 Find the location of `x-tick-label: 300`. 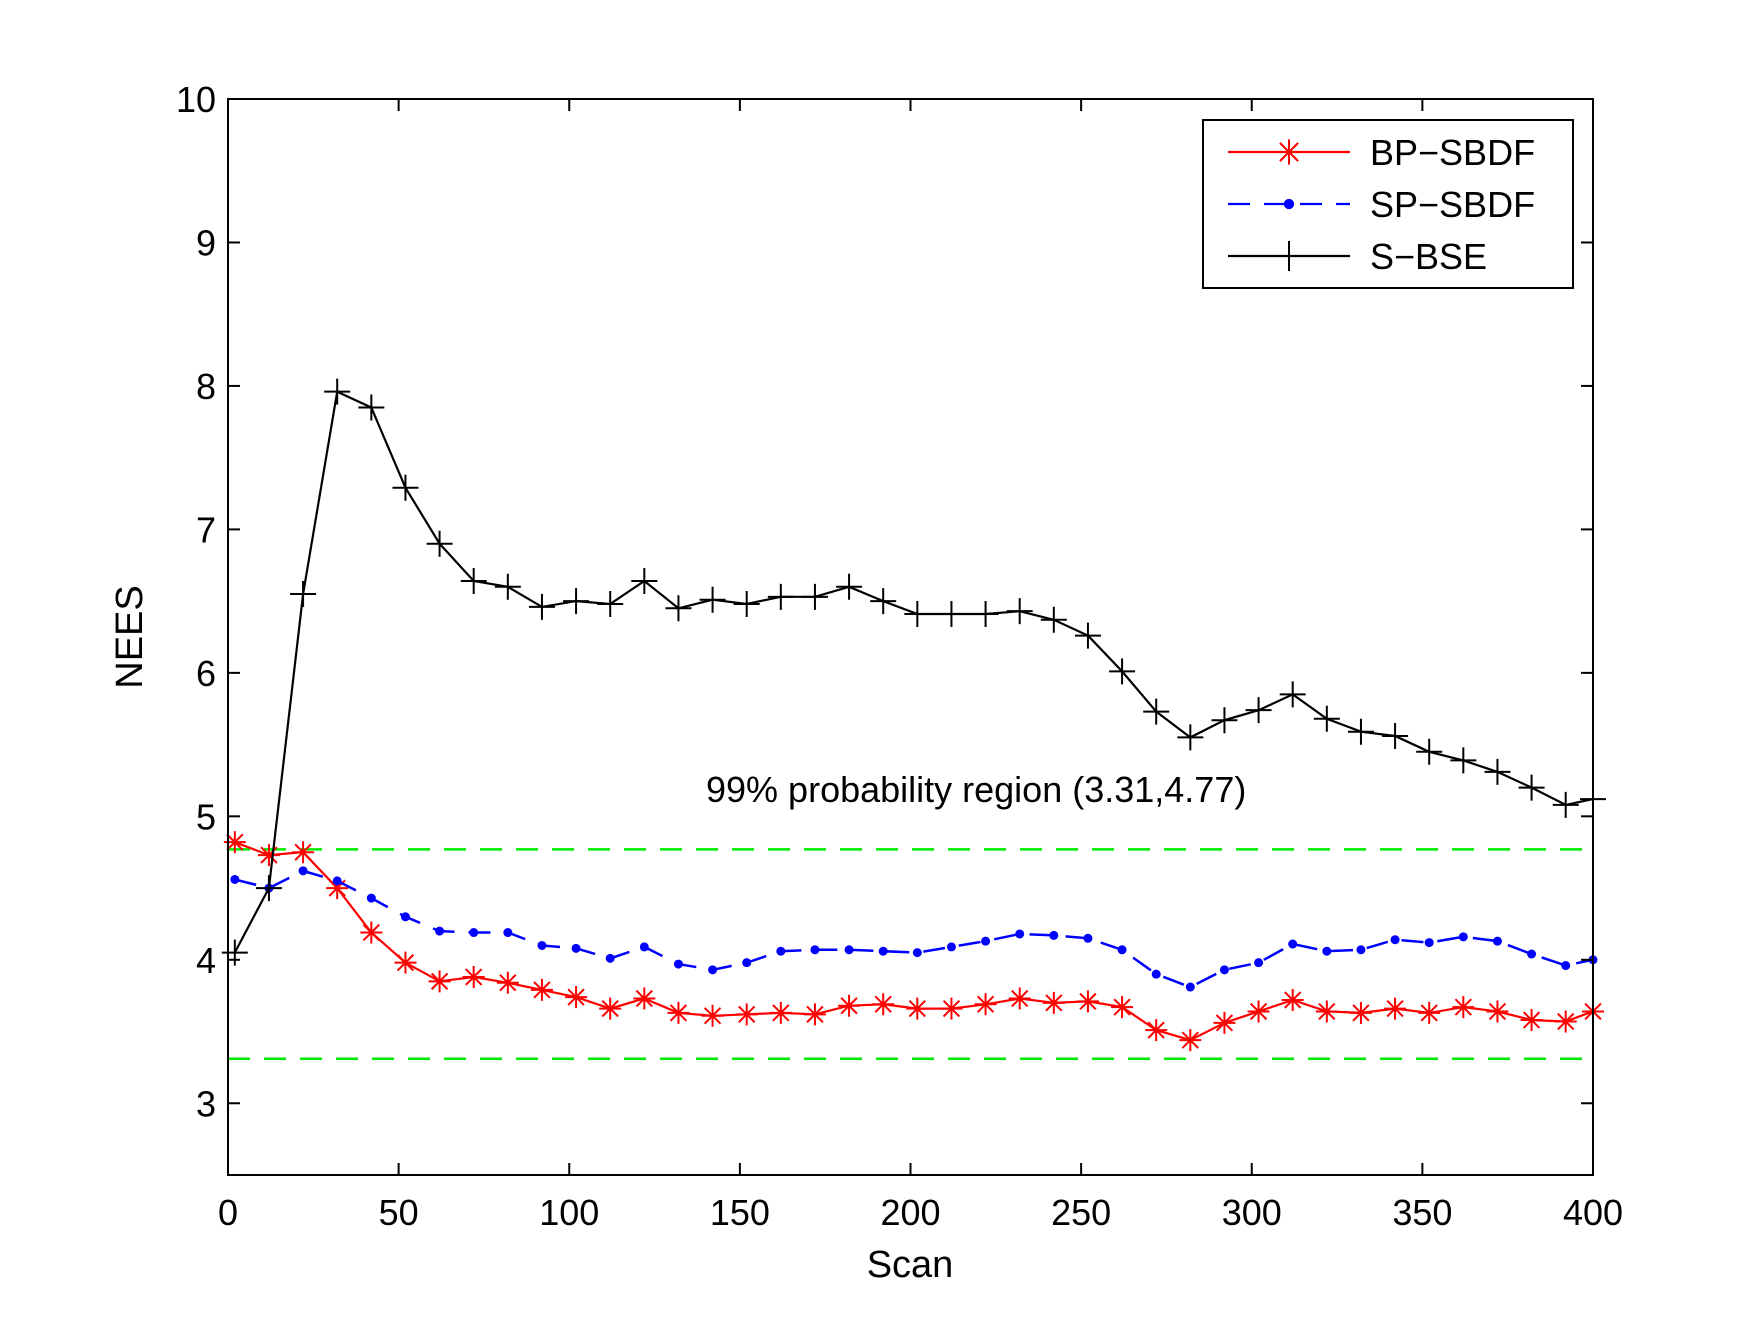

x-tick-label: 300 is located at coordinates (1252, 1212).